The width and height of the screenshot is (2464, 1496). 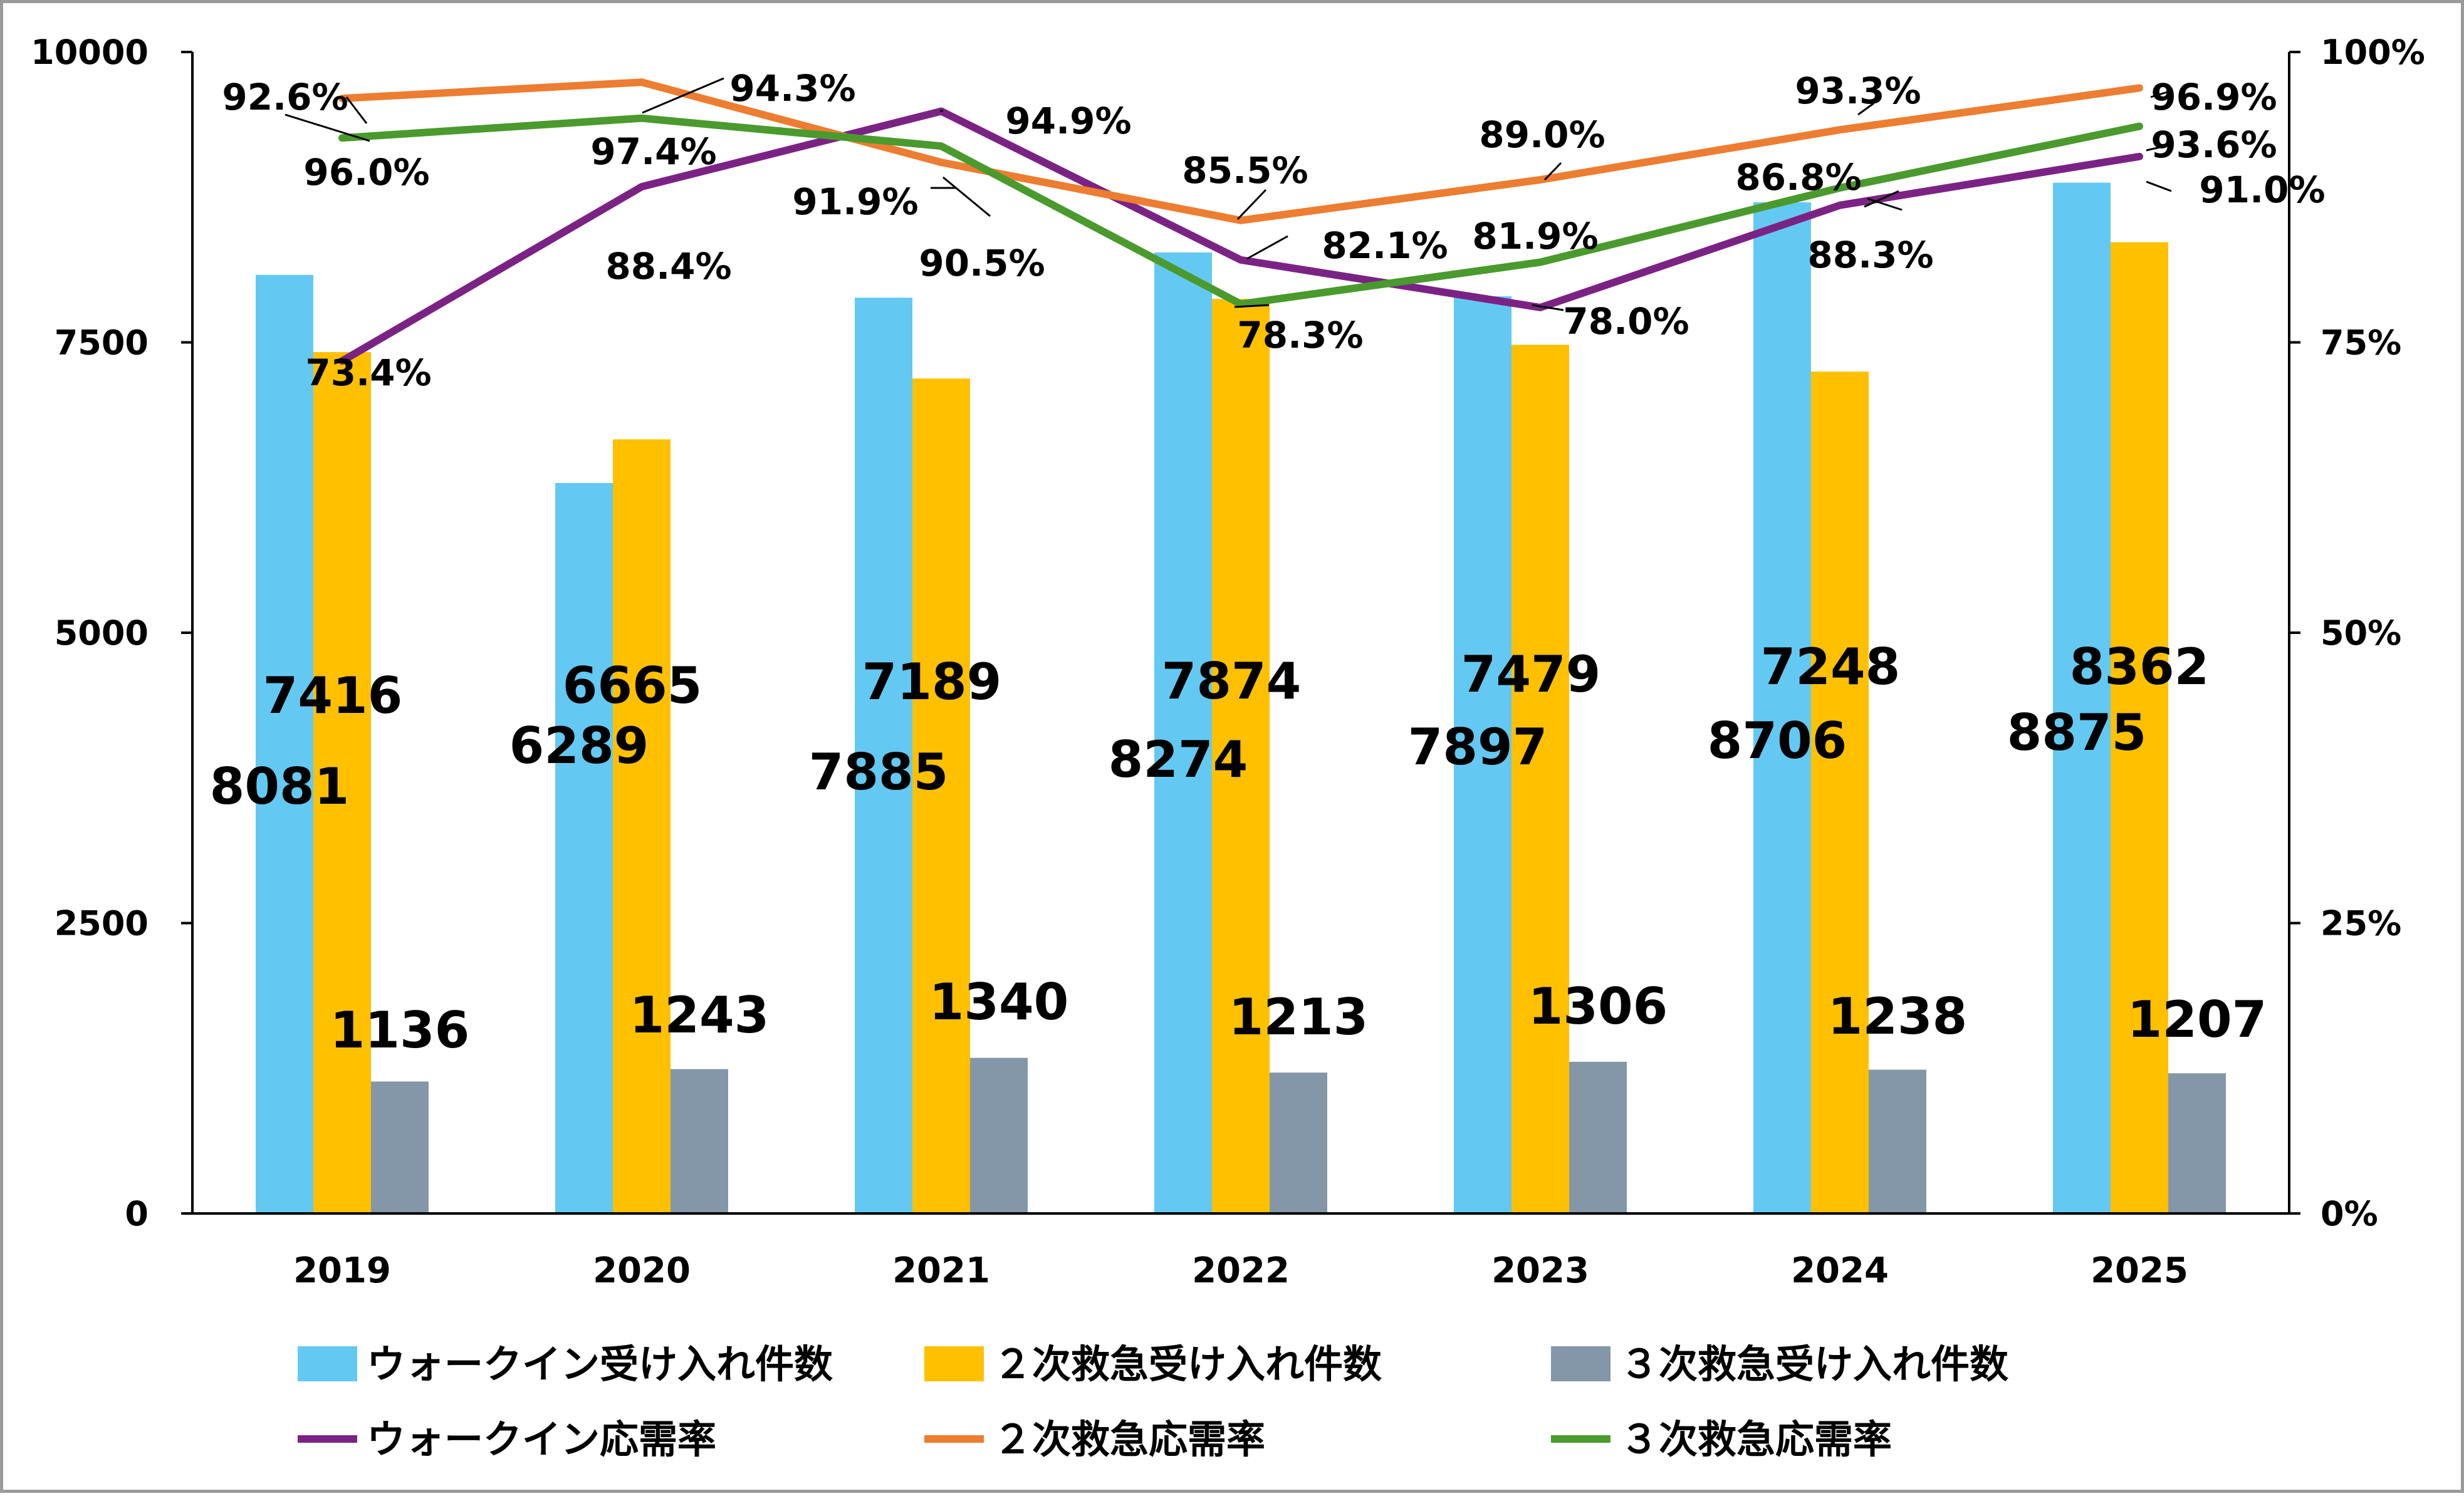 What do you see at coordinates (1540, 779) in the screenshot?
I see `bar-2-2023` at bounding box center [1540, 779].